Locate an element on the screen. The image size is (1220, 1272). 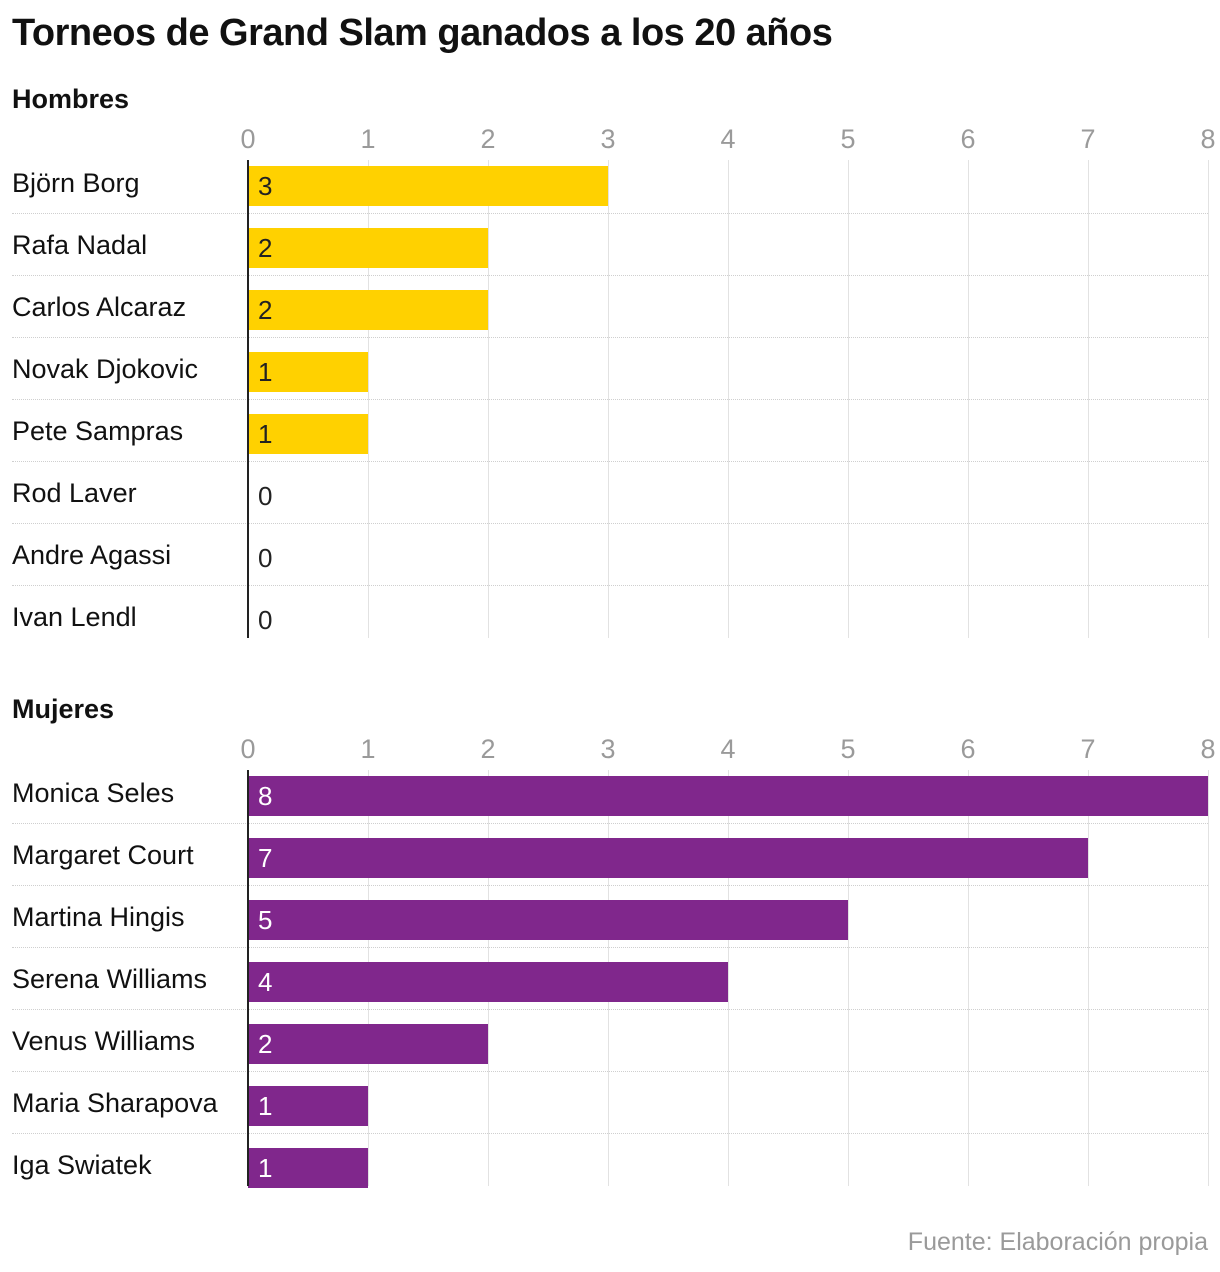
category-label: Pete Sampras is located at coordinates (98, 431).